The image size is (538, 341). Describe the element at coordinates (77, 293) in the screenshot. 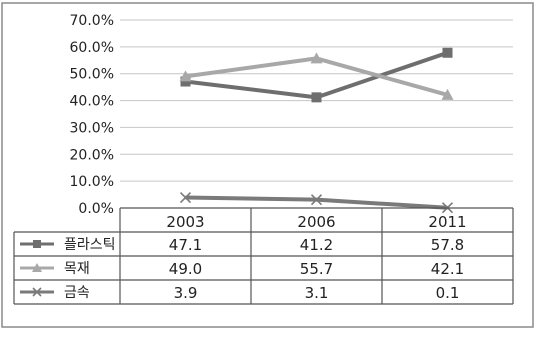

I see `legend-label: 금속` at that location.